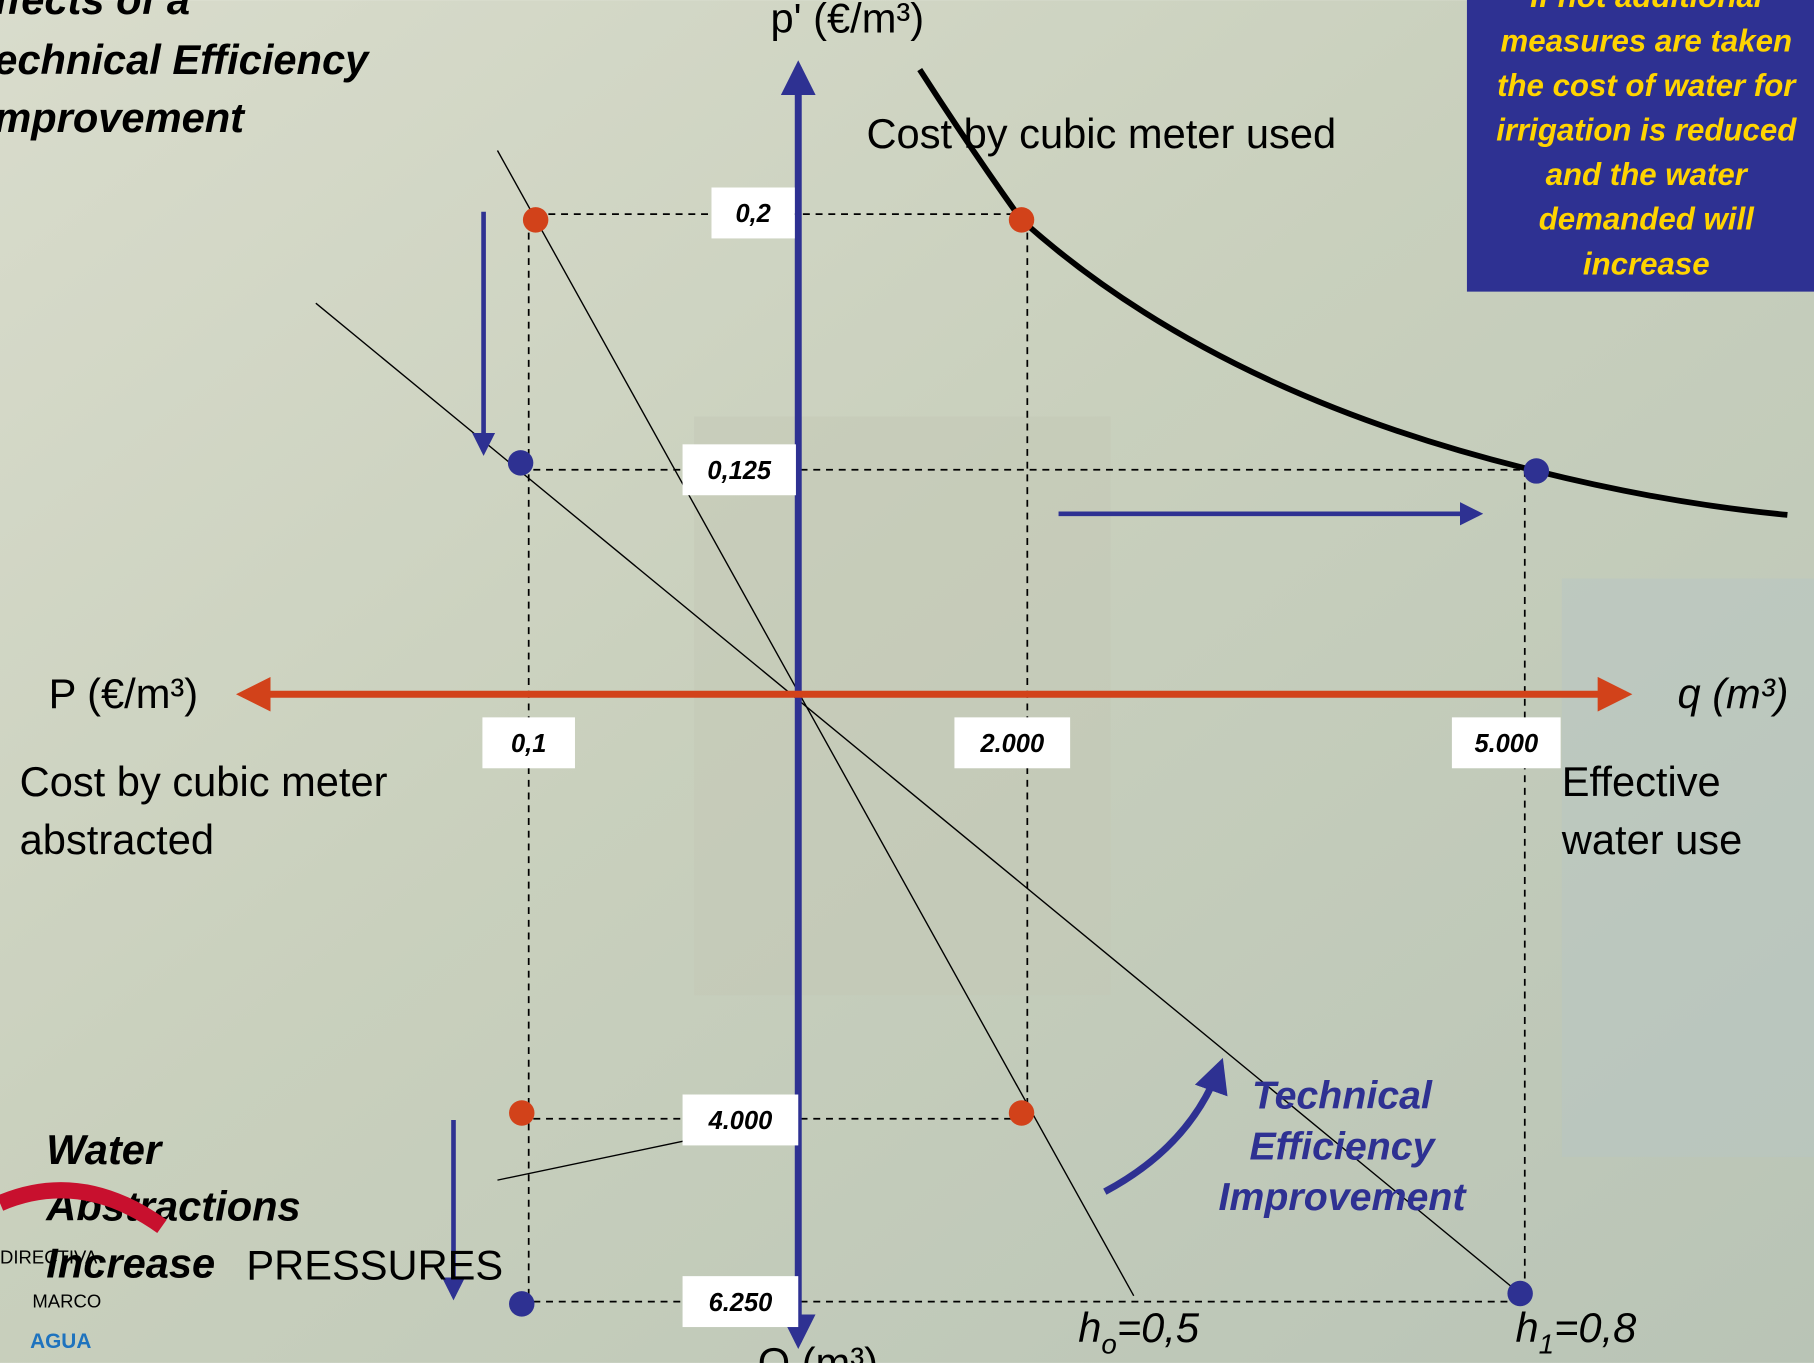  Describe the element at coordinates (1343, 1197) in the screenshot. I see `improvement-line: Improvement` at that location.